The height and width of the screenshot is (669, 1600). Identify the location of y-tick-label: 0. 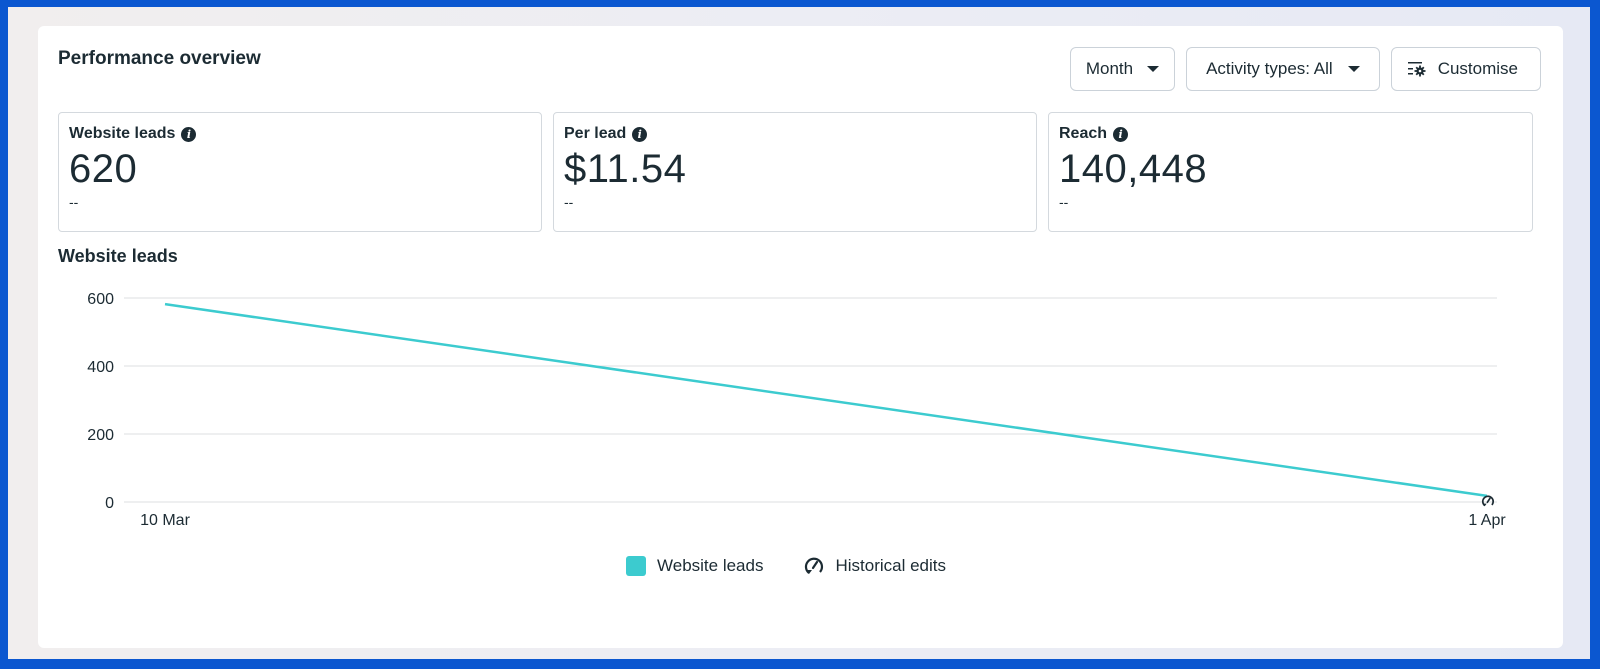
(109, 503).